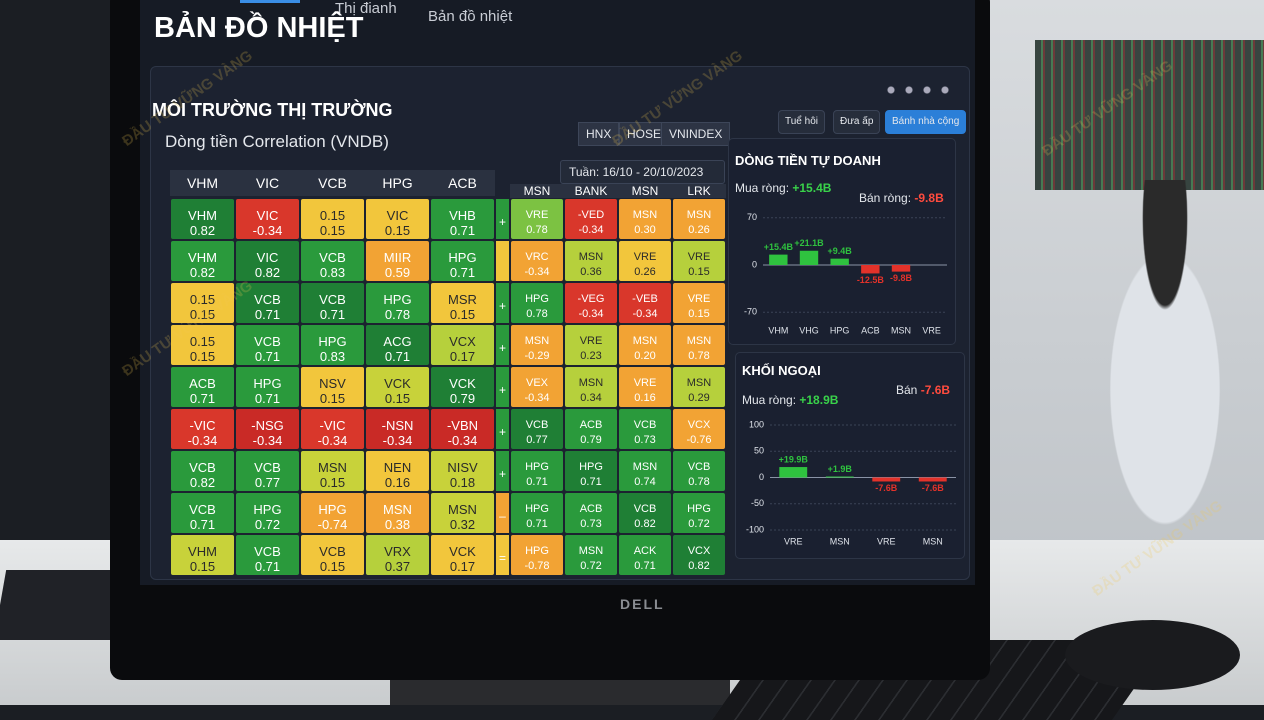  Describe the element at coordinates (886, 488) in the screenshot. I see `value-label: -7.6B` at that location.